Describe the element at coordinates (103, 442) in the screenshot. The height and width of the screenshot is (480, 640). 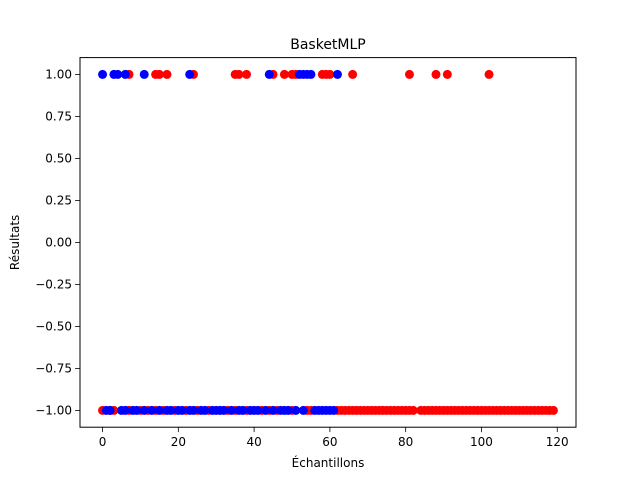
I see `x-tick-label: 0` at that location.